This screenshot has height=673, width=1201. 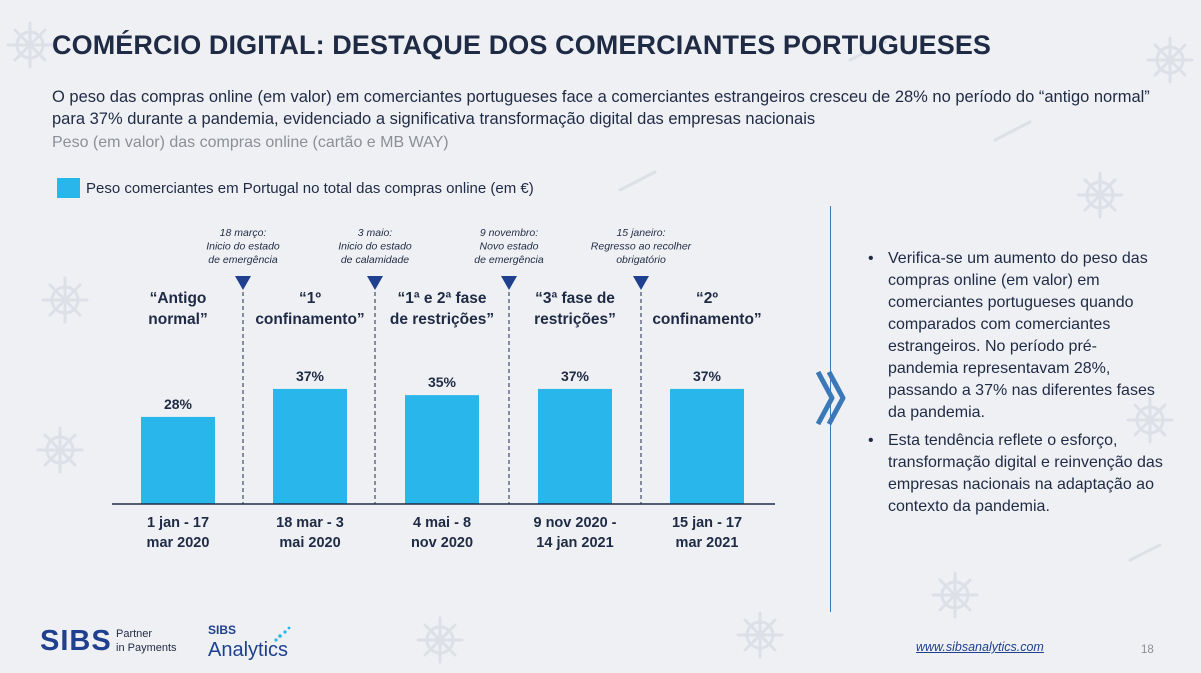 I want to click on category-label: mai 2020, so click(x=309, y=543).